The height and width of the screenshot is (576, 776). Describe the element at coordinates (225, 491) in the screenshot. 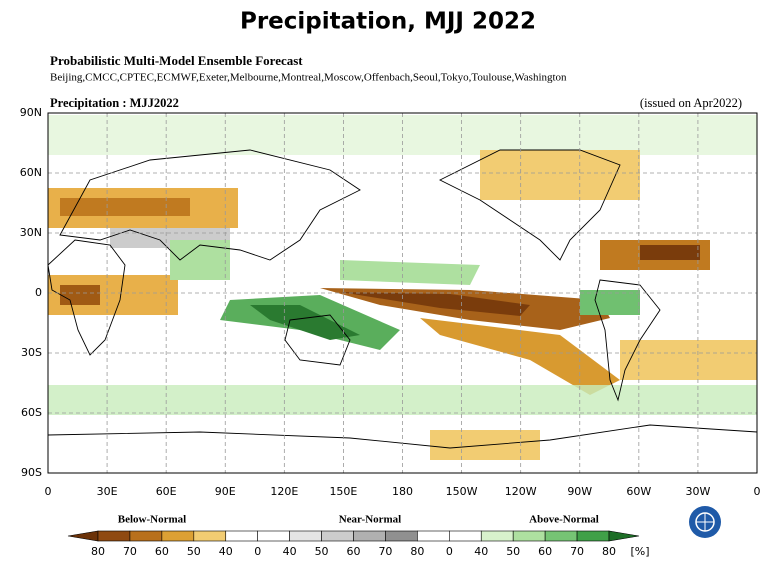

I see `lon-label: 90E` at that location.